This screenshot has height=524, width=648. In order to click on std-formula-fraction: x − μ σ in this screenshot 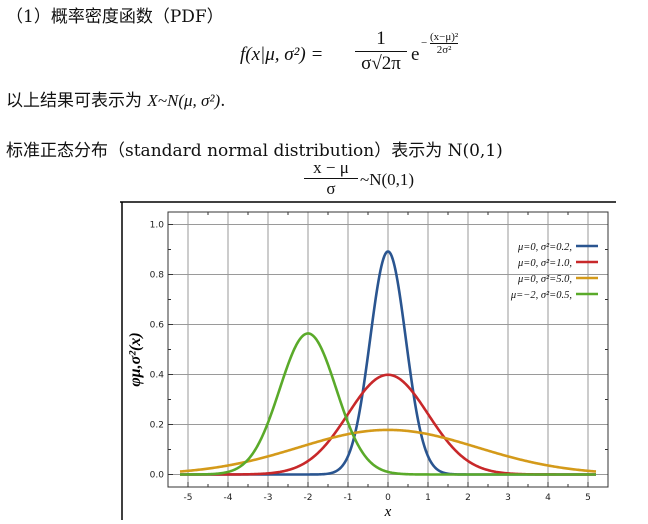, I will do `click(331, 178)`.